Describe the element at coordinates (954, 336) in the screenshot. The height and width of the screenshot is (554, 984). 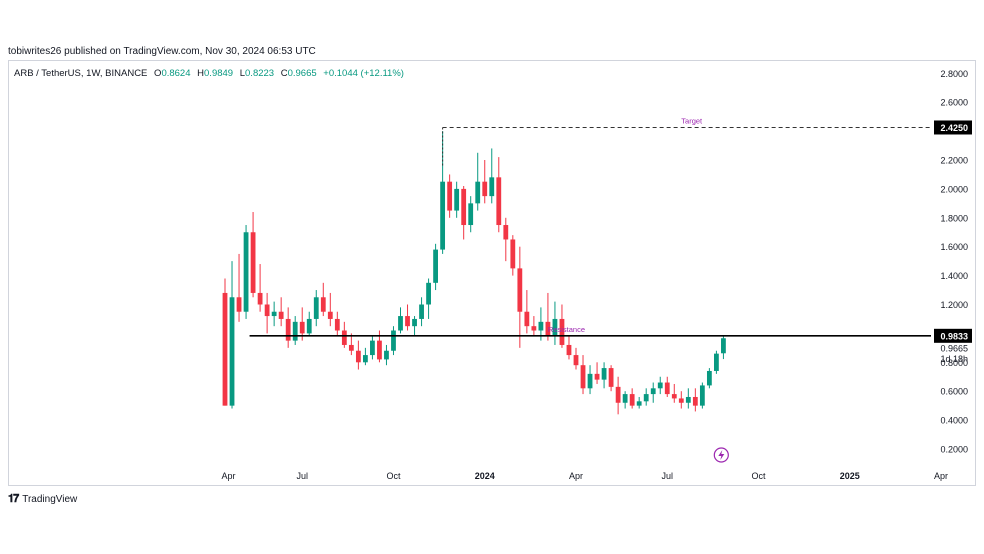
I see `resistance-price-label: 0.9833` at that location.